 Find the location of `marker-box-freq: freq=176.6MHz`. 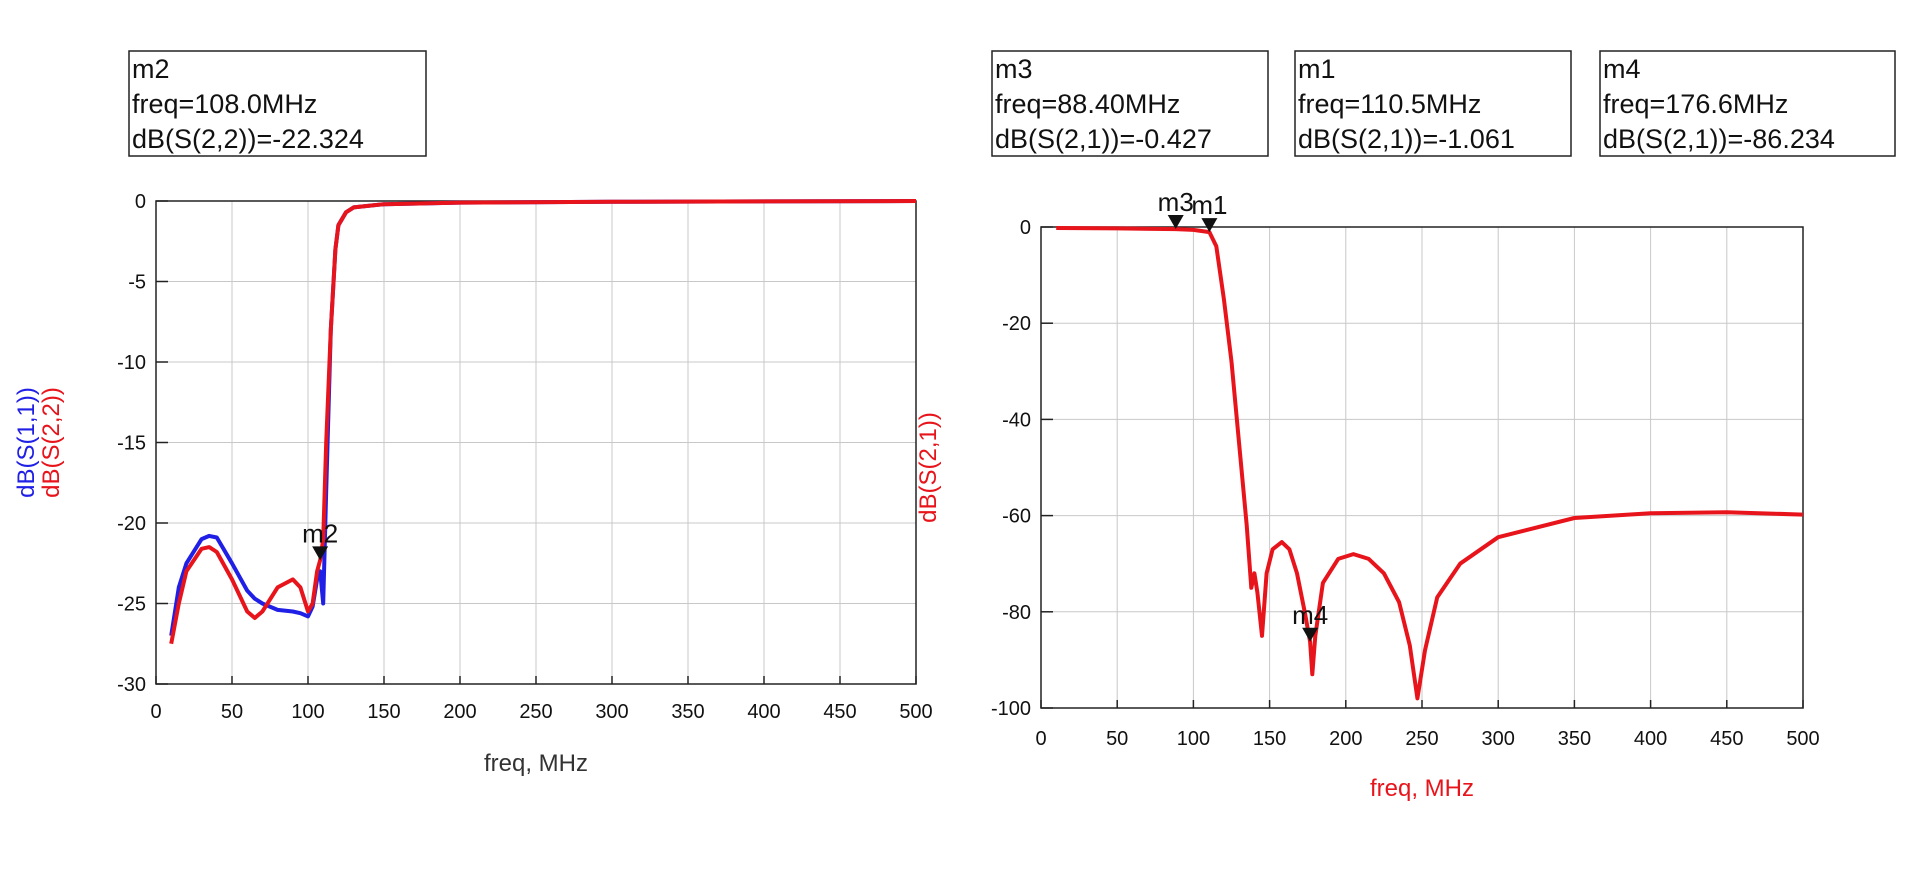

marker-box-freq: freq=176.6MHz is located at coordinates (1695, 104).